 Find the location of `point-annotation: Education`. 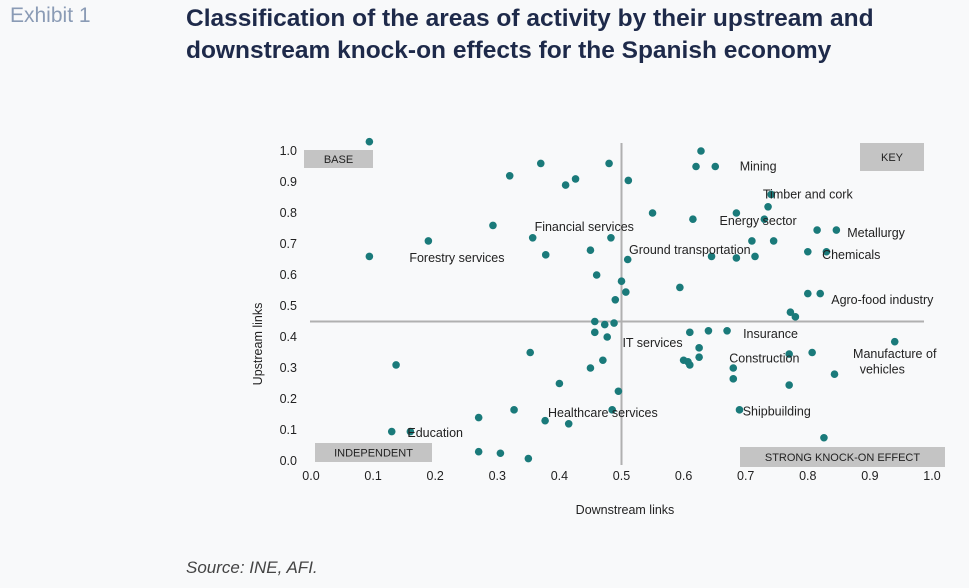

point-annotation: Education is located at coordinates (435, 433).